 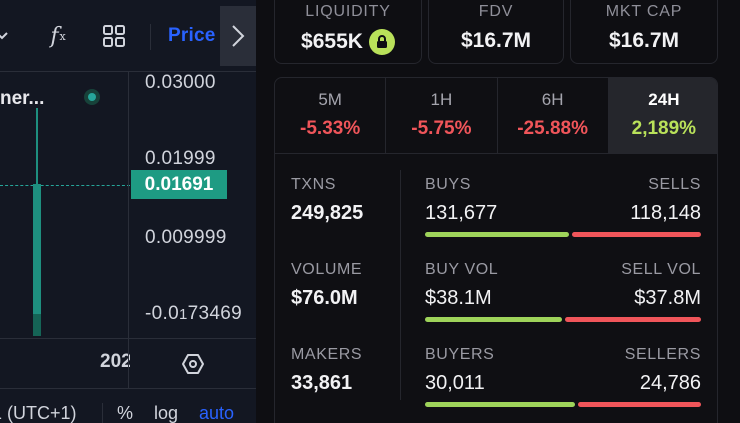 What do you see at coordinates (462, 269) in the screenshot?
I see `buy-vol-label: BUY VOL` at bounding box center [462, 269].